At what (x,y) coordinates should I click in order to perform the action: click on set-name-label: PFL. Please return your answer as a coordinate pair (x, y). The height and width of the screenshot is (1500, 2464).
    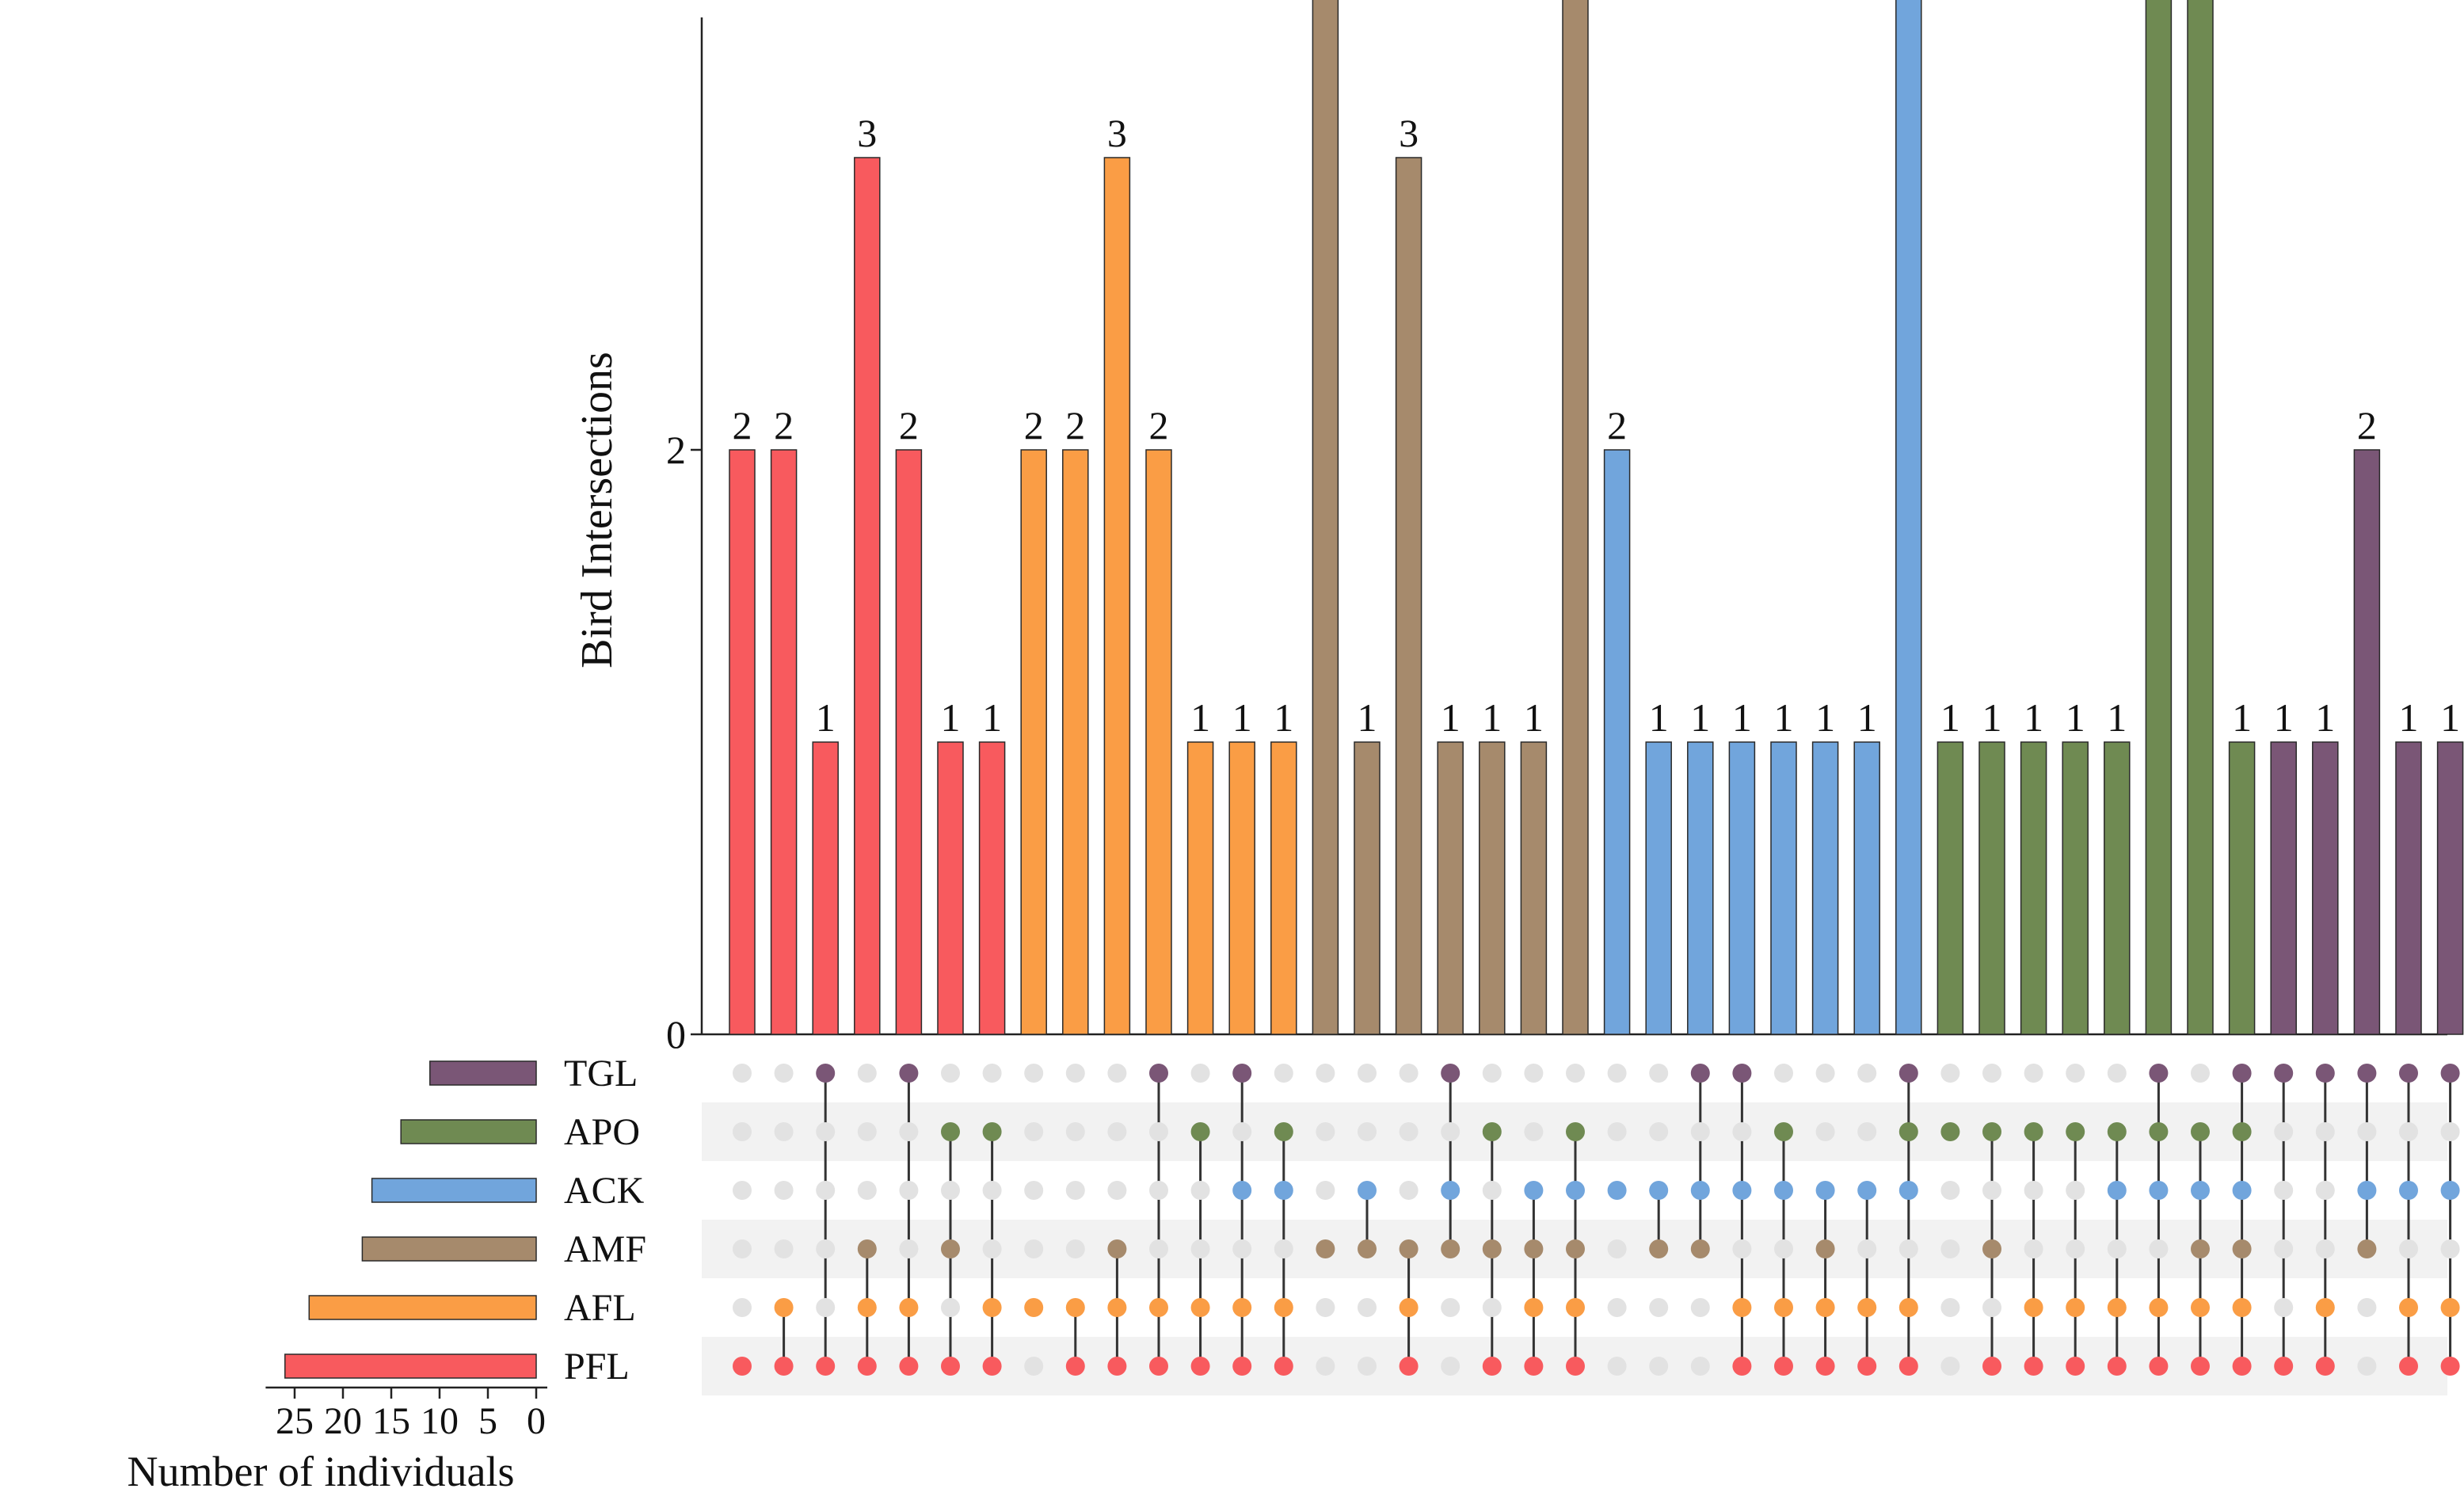
    Looking at the image, I should click on (597, 1367).